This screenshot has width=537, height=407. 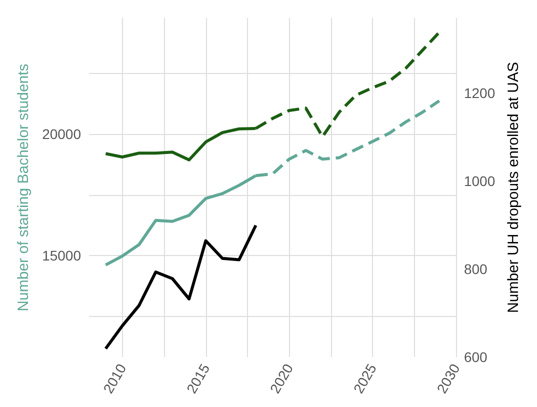 I want to click on y2-tick-label: 1200, so click(x=480, y=92).